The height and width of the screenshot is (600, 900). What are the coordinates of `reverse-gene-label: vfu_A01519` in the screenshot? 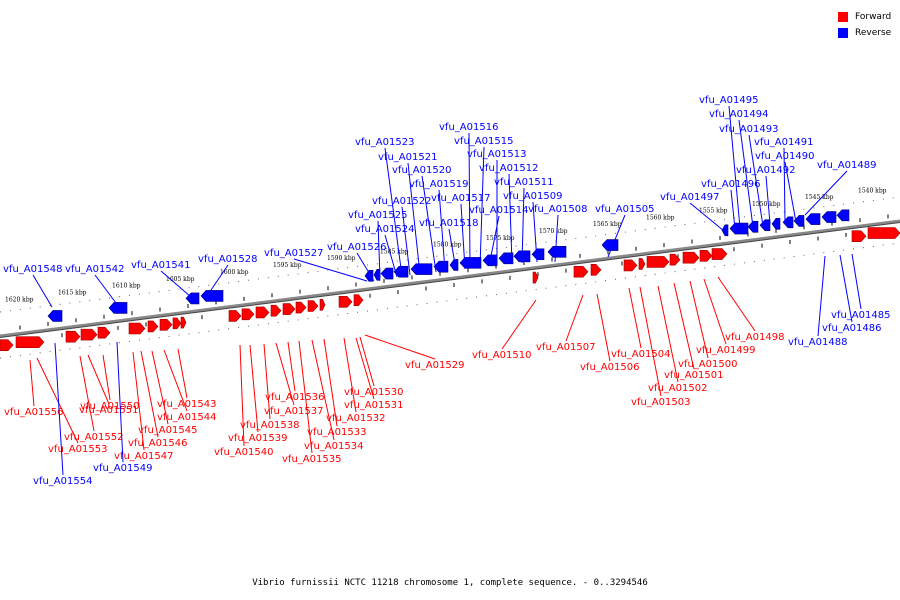 It's located at (438, 184).